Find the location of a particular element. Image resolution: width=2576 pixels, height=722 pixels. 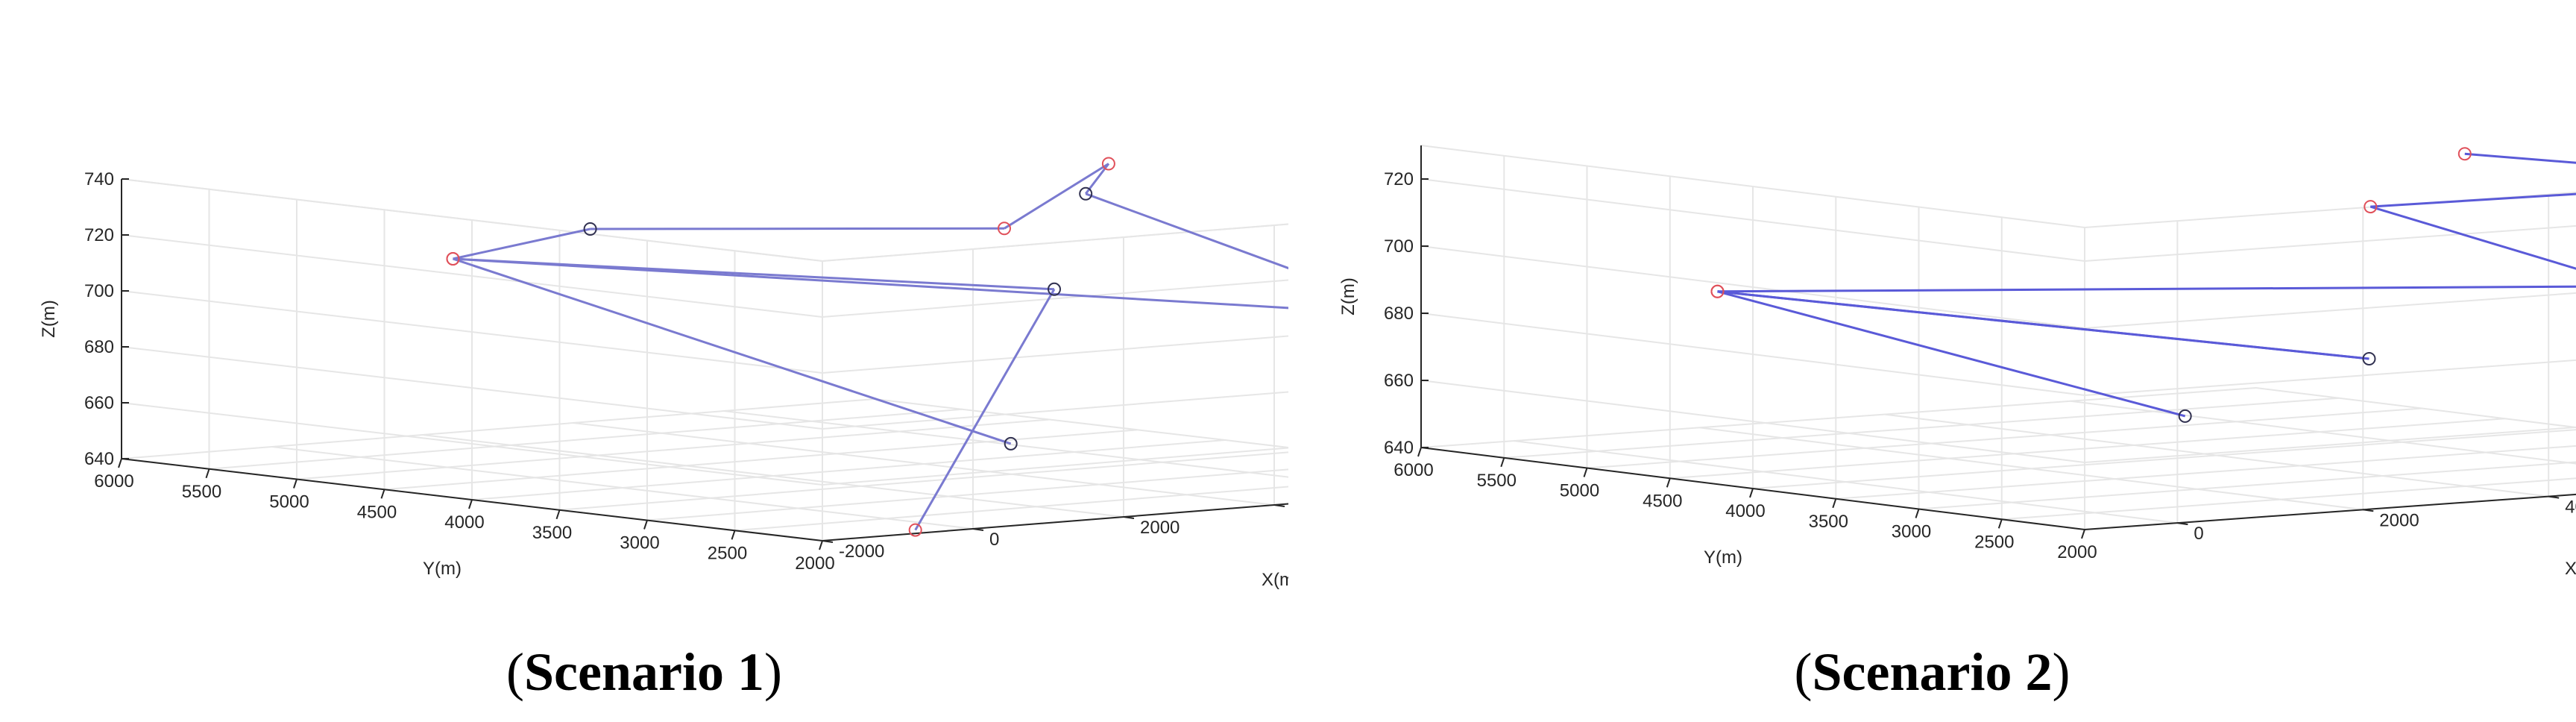

x-axis-line is located at coordinates (2330, 511).